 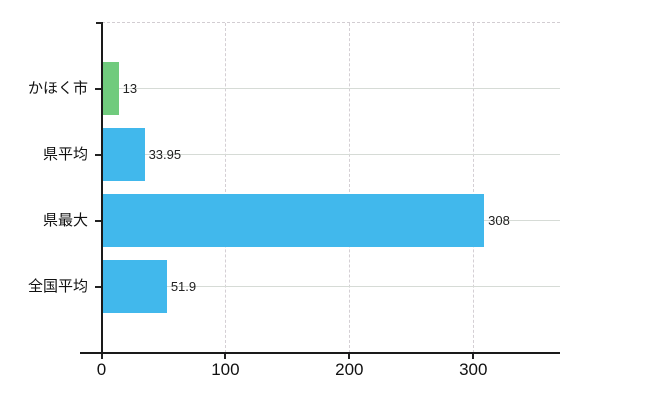 I want to click on gridline-horizontal-row3, so click(x=330, y=287).